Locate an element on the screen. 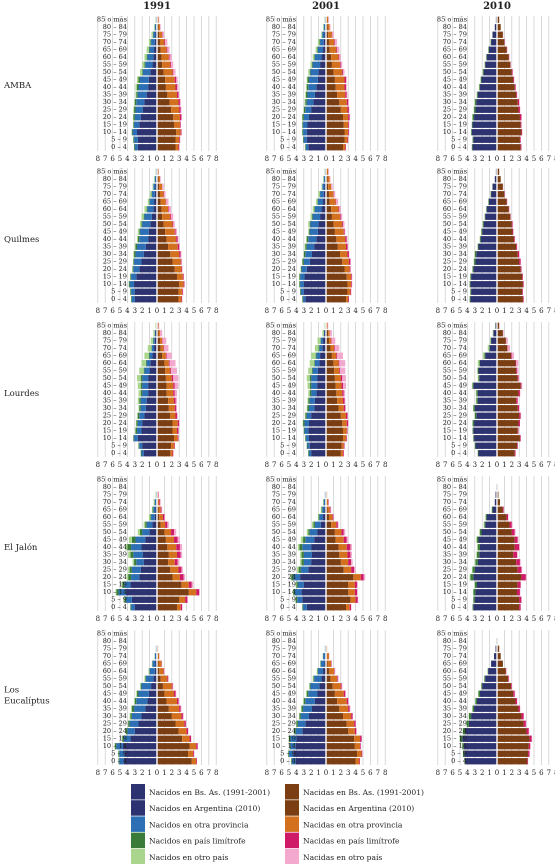 This screenshot has height=864, width=555. age-label: 10 – 14 is located at coordinates (455, 592).